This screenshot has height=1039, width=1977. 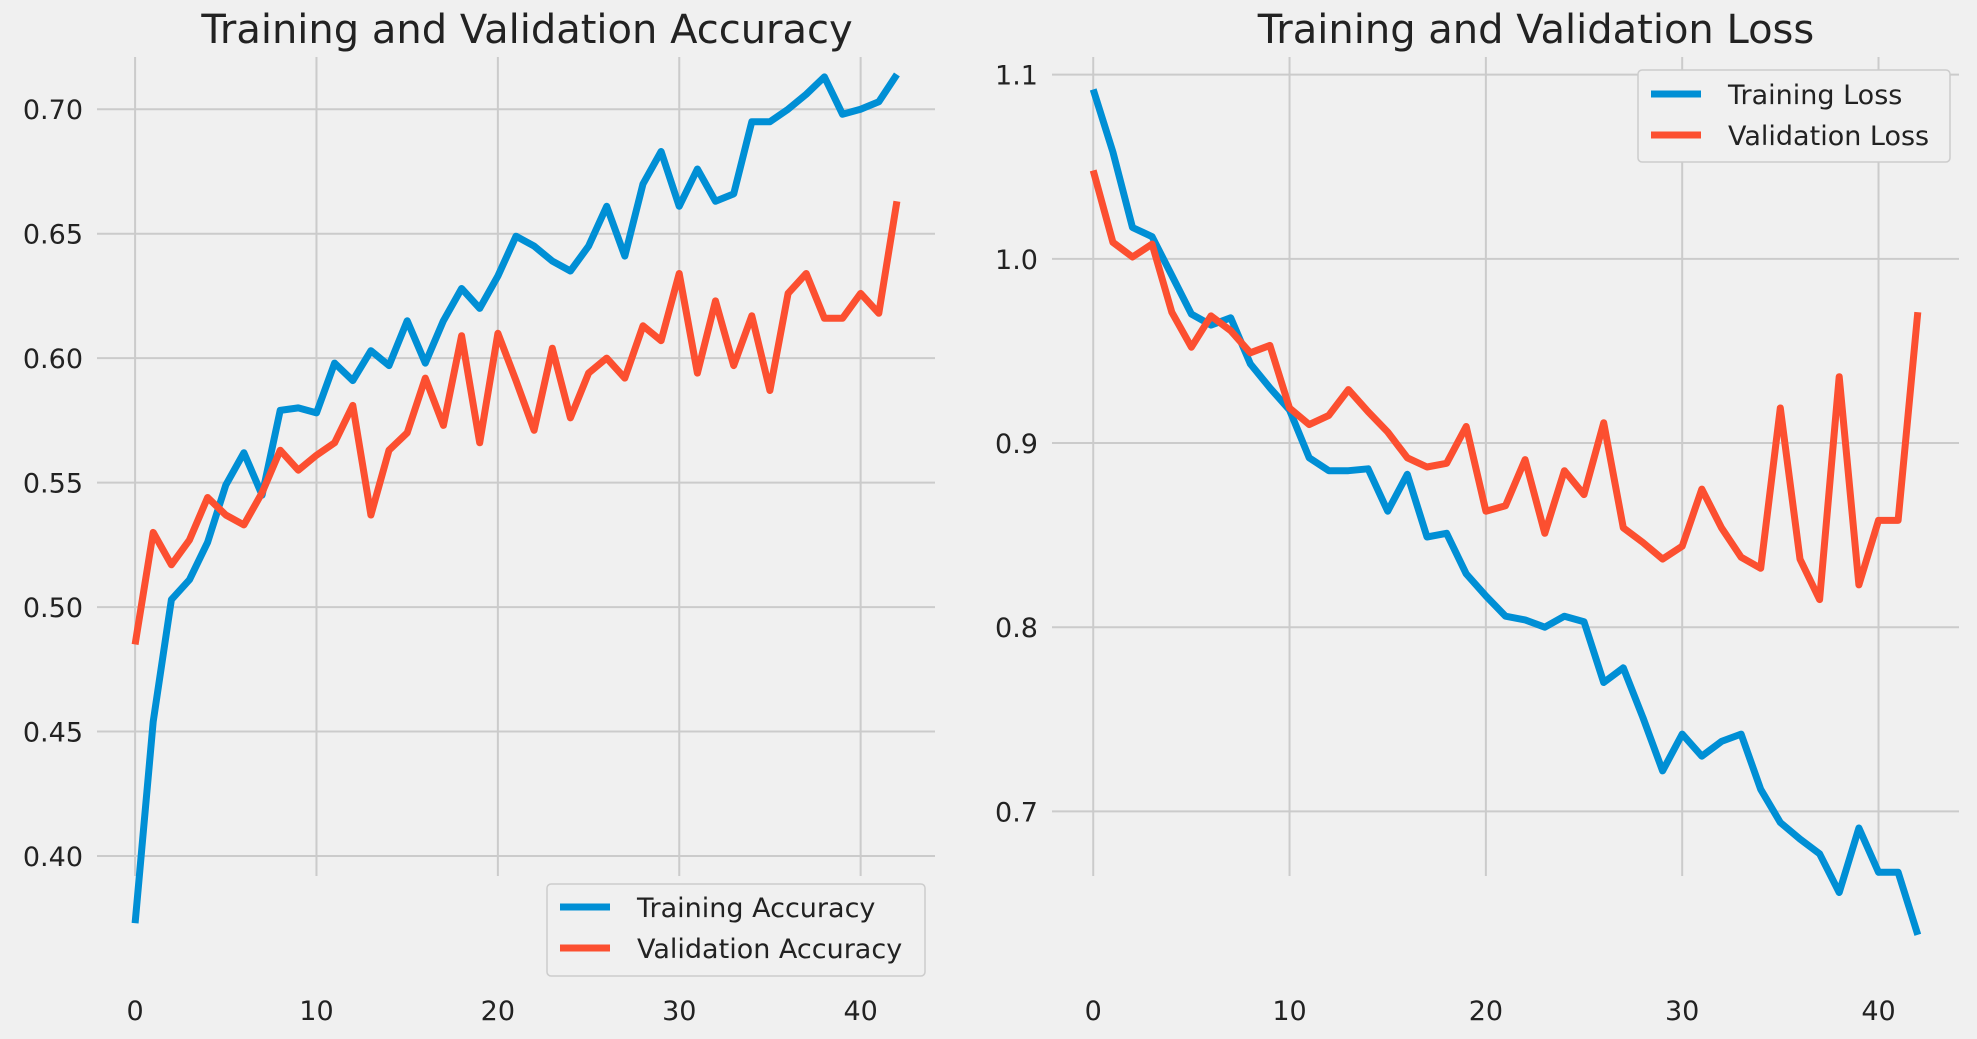 What do you see at coordinates (316, 1011) in the screenshot?
I see `accuracy-x-tick-label: 10` at bounding box center [316, 1011].